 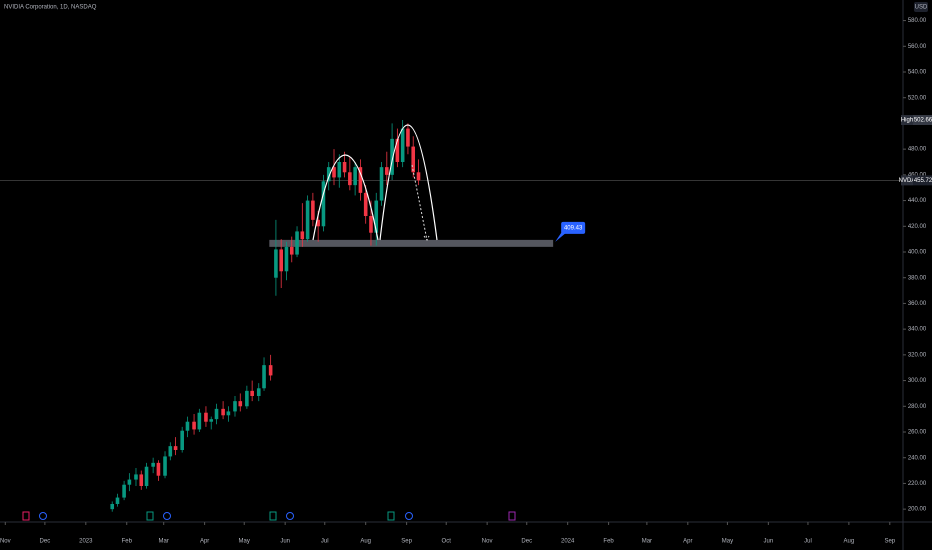 What do you see at coordinates (50, 8) in the screenshot?
I see `chart-title: NVIDIA Corporation, 1D, NASDAQ` at bounding box center [50, 8].